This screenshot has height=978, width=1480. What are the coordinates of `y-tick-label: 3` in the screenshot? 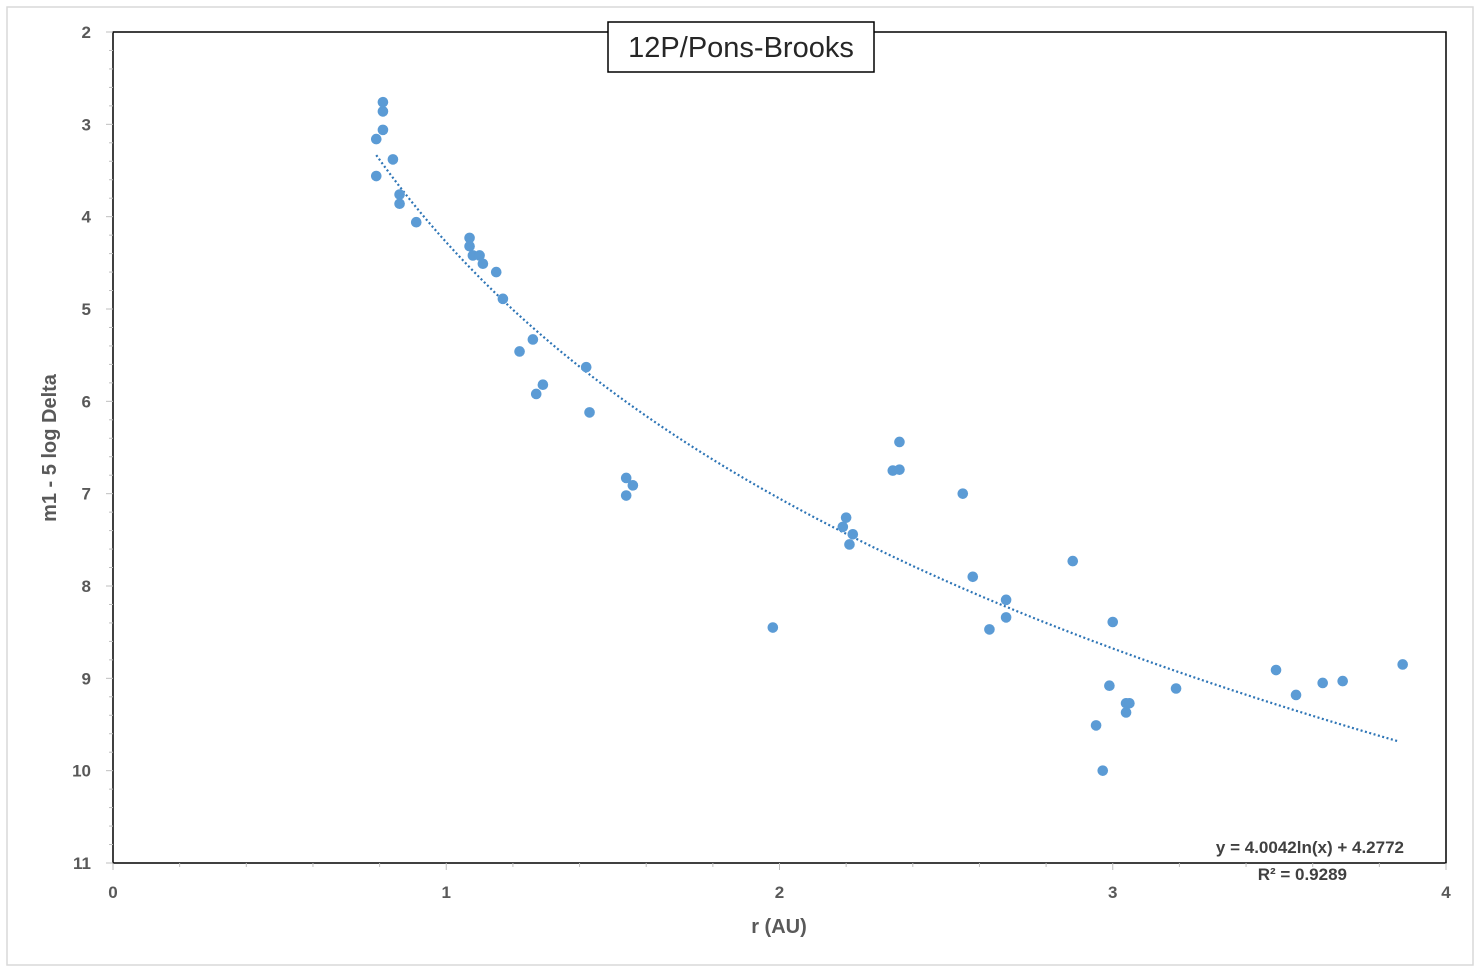 It's located at (86, 124).